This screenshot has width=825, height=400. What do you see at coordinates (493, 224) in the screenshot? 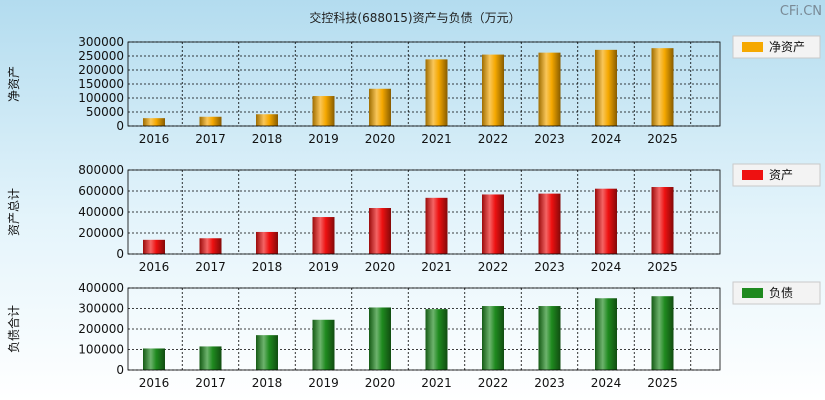
I see `bar-total-assets-2022` at bounding box center [493, 224].